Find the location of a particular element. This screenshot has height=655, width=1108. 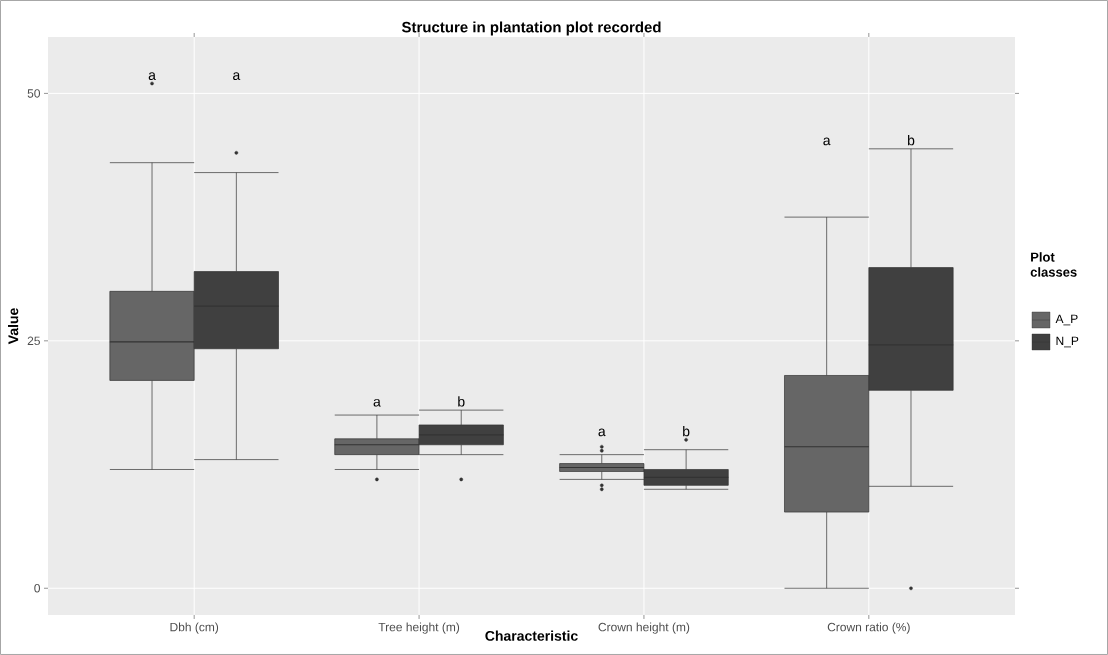

legend-label: N_P is located at coordinates (1067, 342).